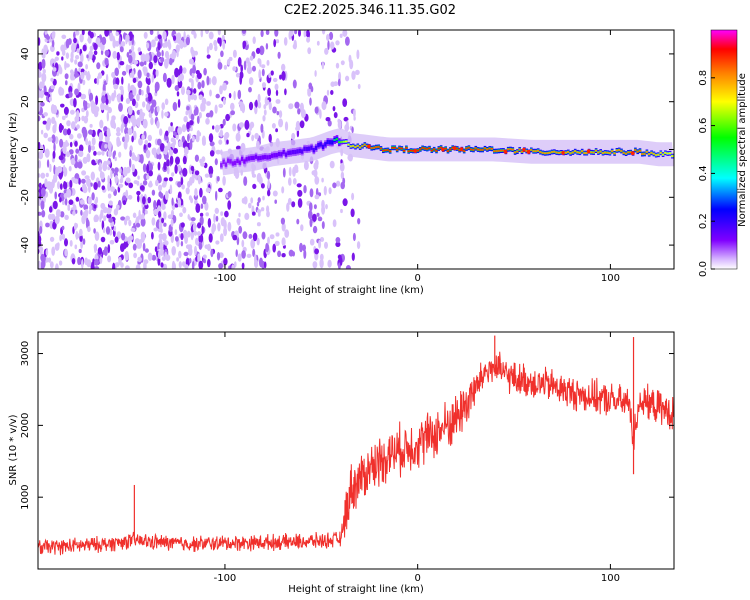  What do you see at coordinates (703, 173) in the screenshot?
I see `colorbar-tick-label: 0.4` at bounding box center [703, 173].